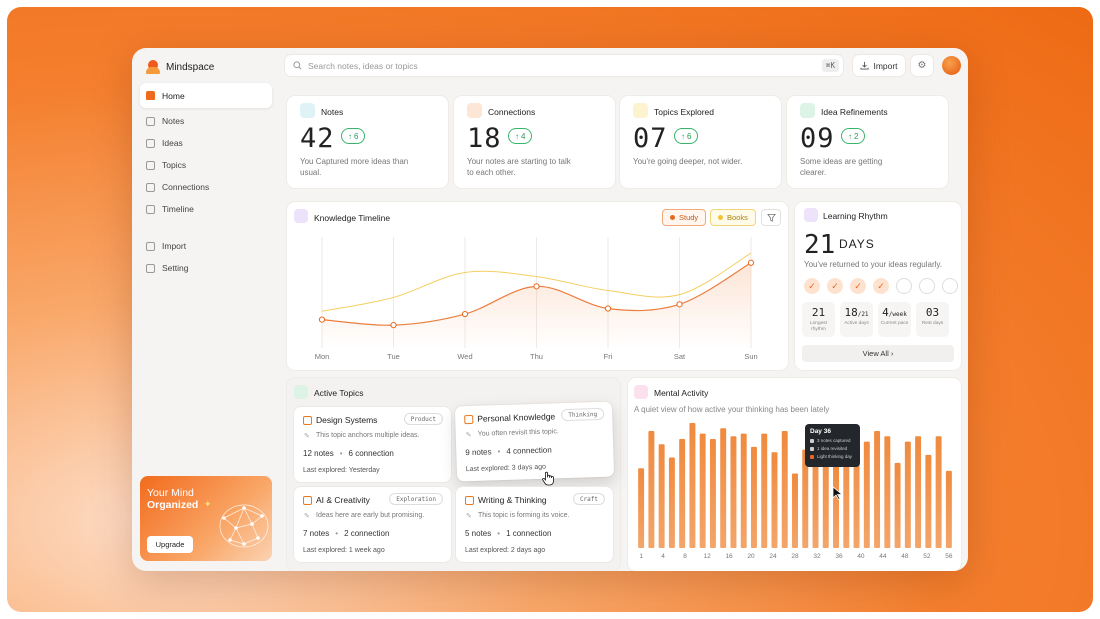 The image size is (1100, 619). I want to click on gear-icon, so click(150, 268).